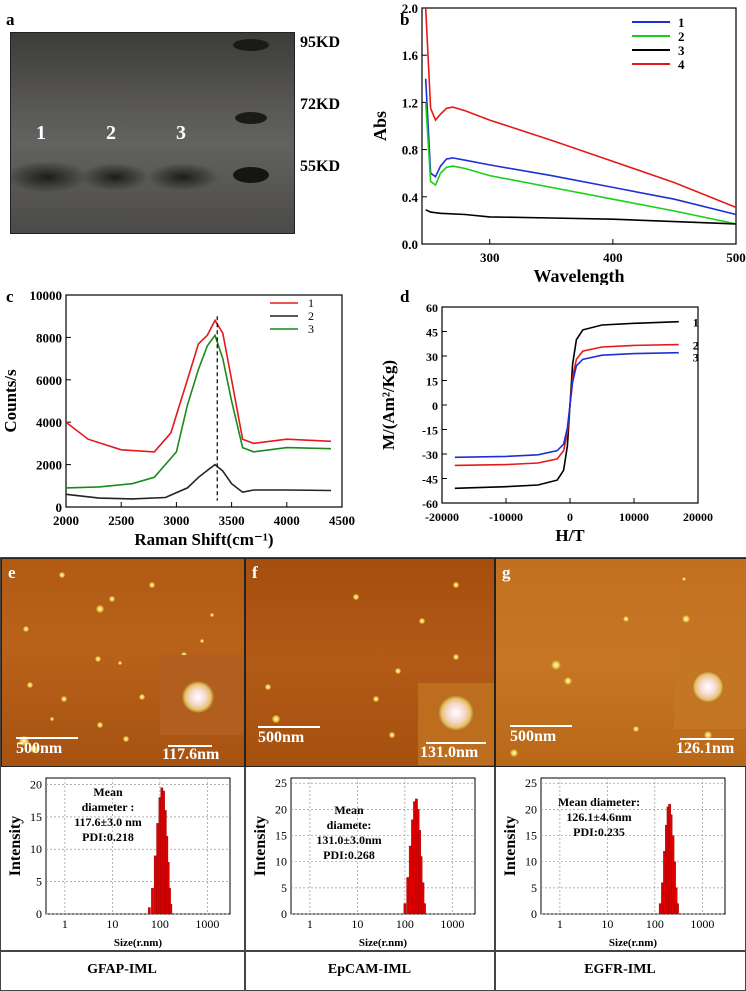  I want to click on x-tick-label: 500, so click(736, 257).